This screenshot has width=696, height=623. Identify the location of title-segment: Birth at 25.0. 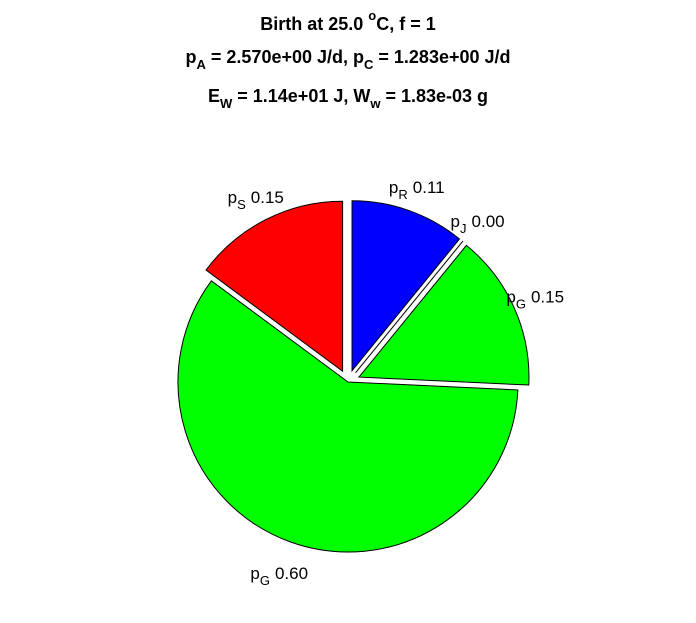
(314, 24).